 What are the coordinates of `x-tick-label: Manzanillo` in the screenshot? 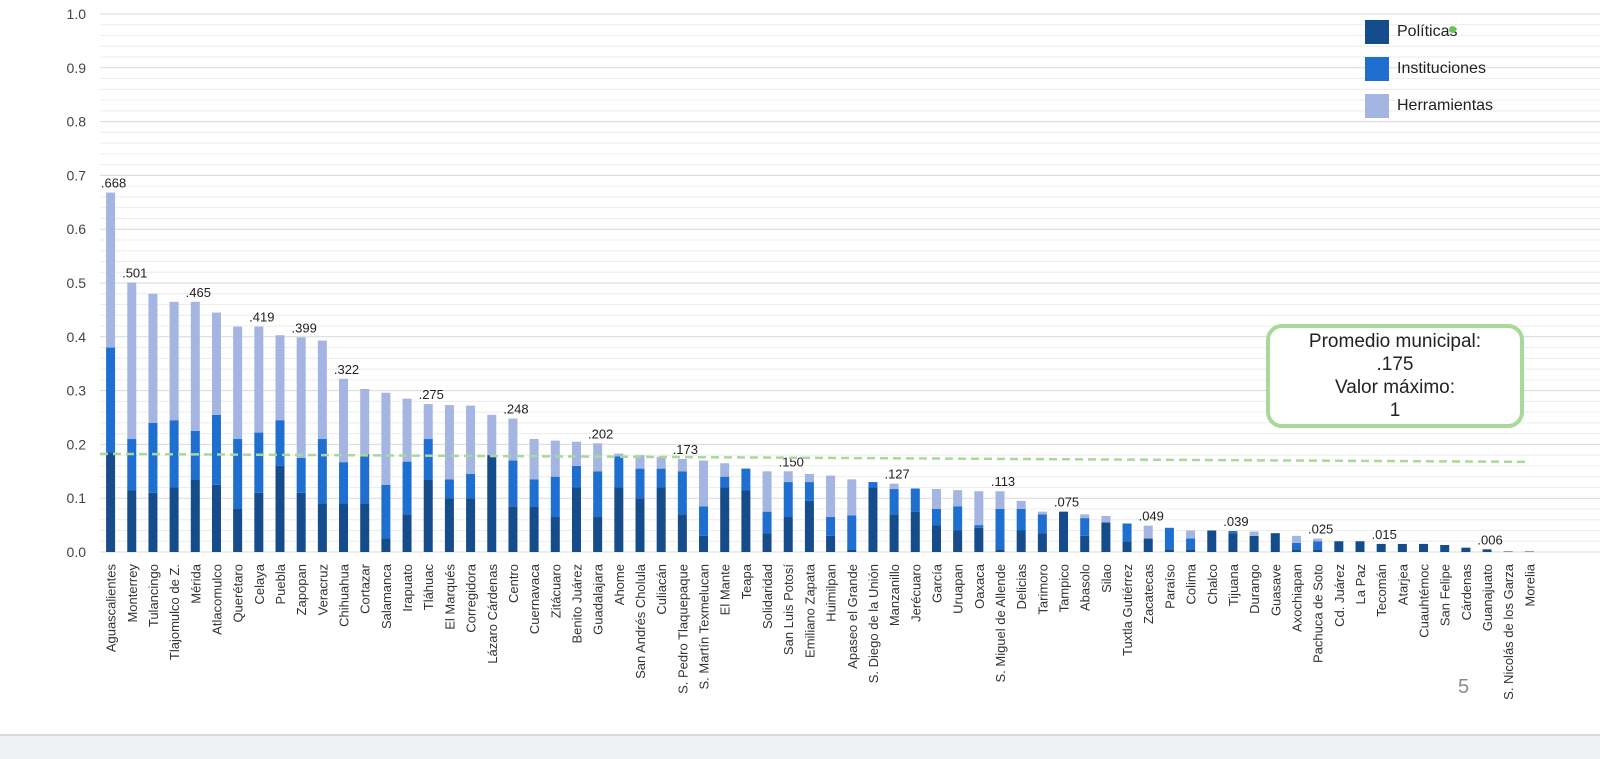 It's located at (894, 595).